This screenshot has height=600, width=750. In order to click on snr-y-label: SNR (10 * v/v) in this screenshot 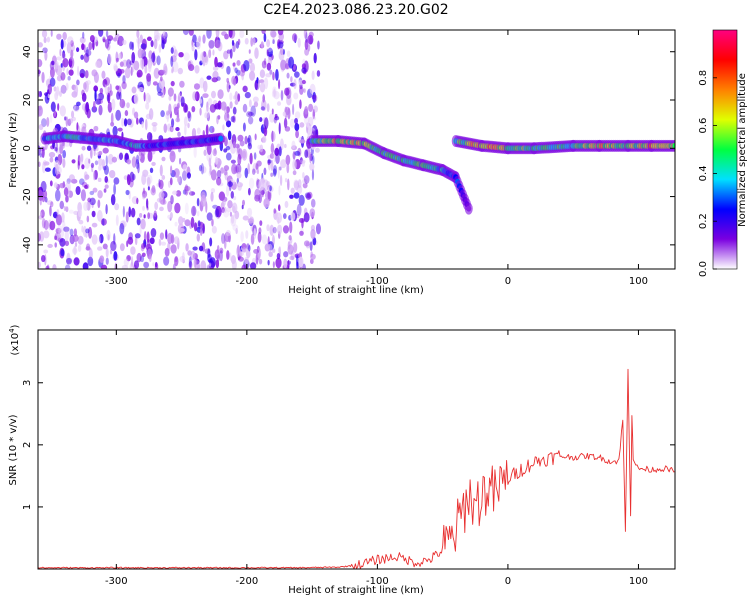, I will do `click(13, 449)`.